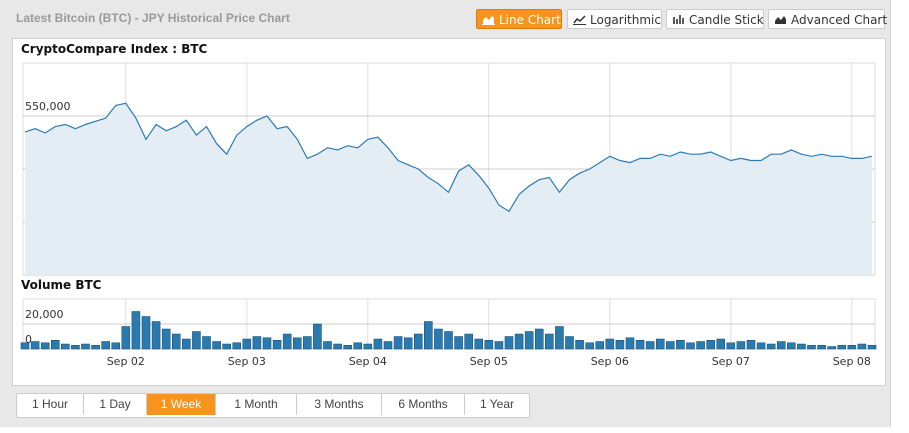 The image size is (909, 433). Describe the element at coordinates (489, 361) in the screenshot. I see `x-tick-label: Sep 05` at that location.